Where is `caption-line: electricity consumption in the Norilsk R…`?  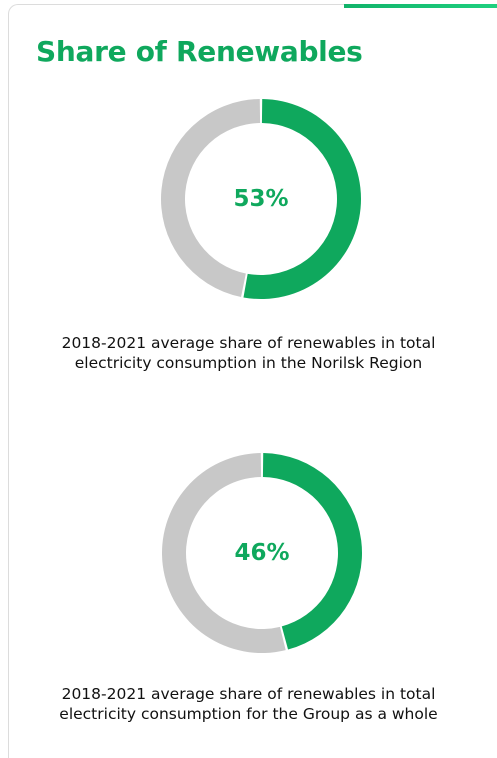
caption-line: electricity consumption in the Norilsk R… is located at coordinates (248, 363).